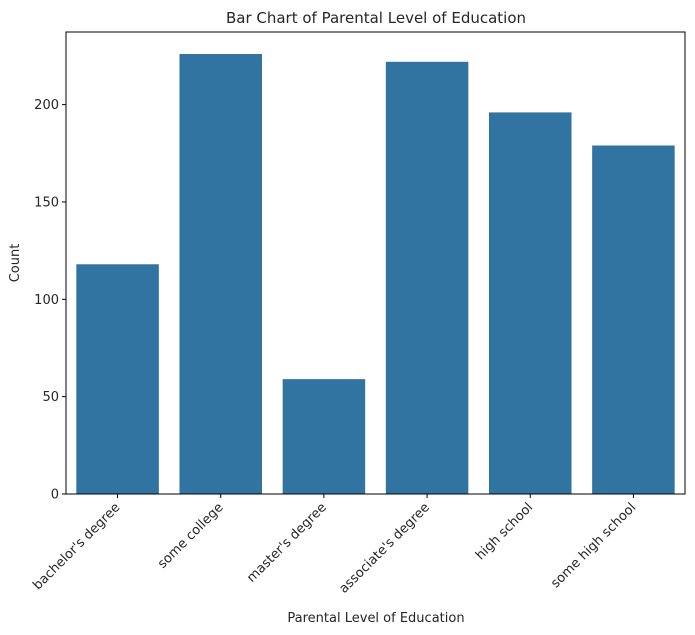 The image size is (695, 635). What do you see at coordinates (15, 263) in the screenshot?
I see `y-axis-label: Count` at bounding box center [15, 263].